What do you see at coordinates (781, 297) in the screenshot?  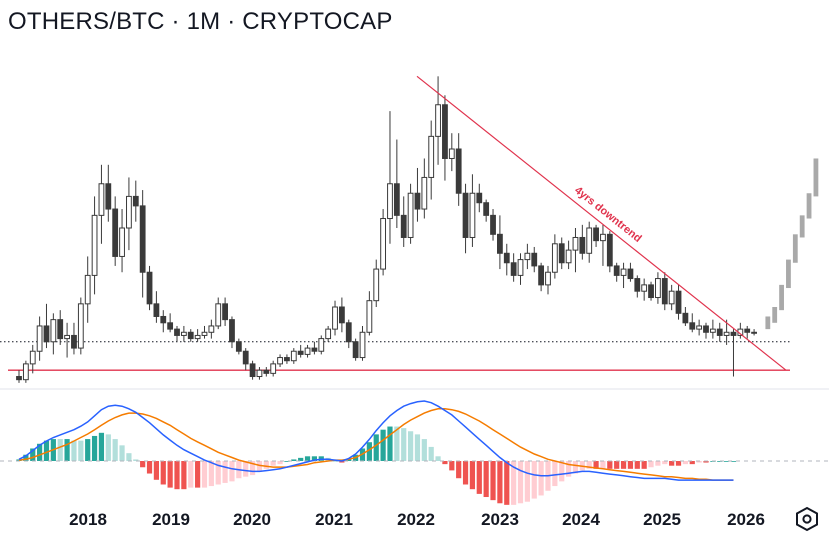 I see `projection-bar` at bounding box center [781, 297].